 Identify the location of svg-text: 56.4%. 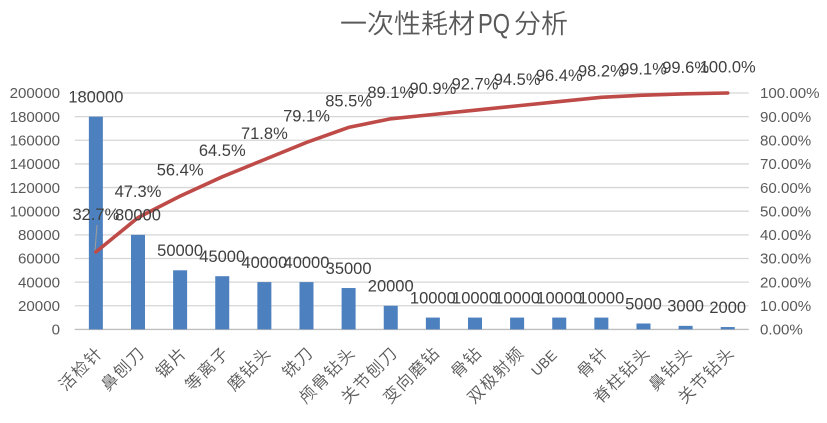
(180, 170).